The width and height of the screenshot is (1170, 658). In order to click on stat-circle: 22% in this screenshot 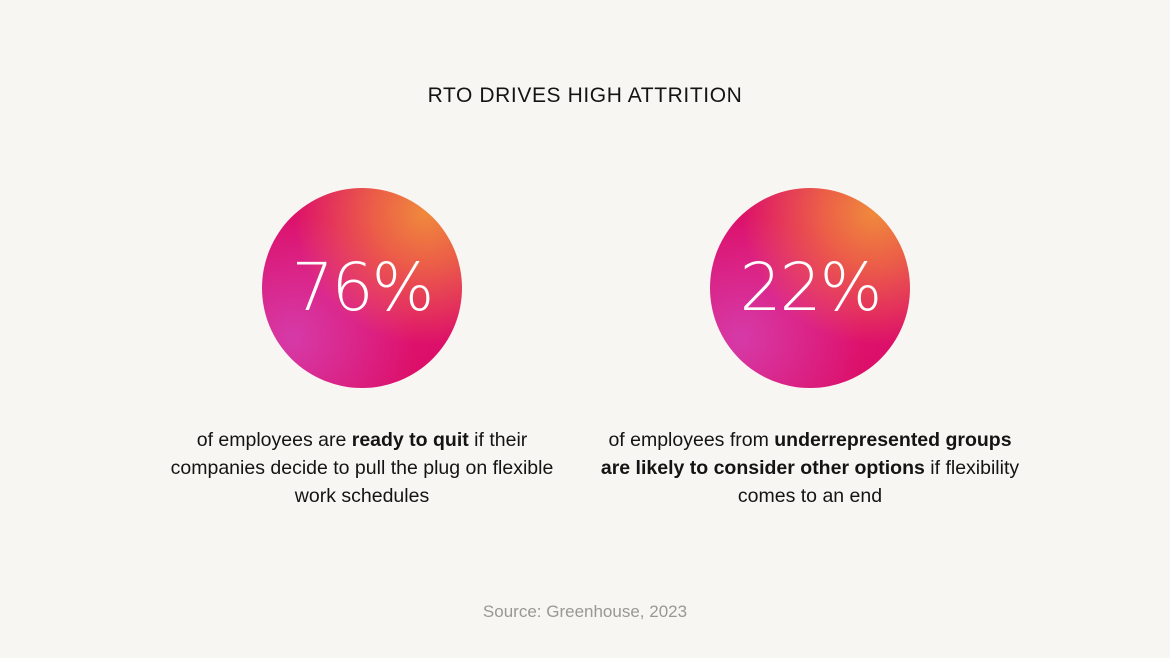, I will do `click(810, 288)`.